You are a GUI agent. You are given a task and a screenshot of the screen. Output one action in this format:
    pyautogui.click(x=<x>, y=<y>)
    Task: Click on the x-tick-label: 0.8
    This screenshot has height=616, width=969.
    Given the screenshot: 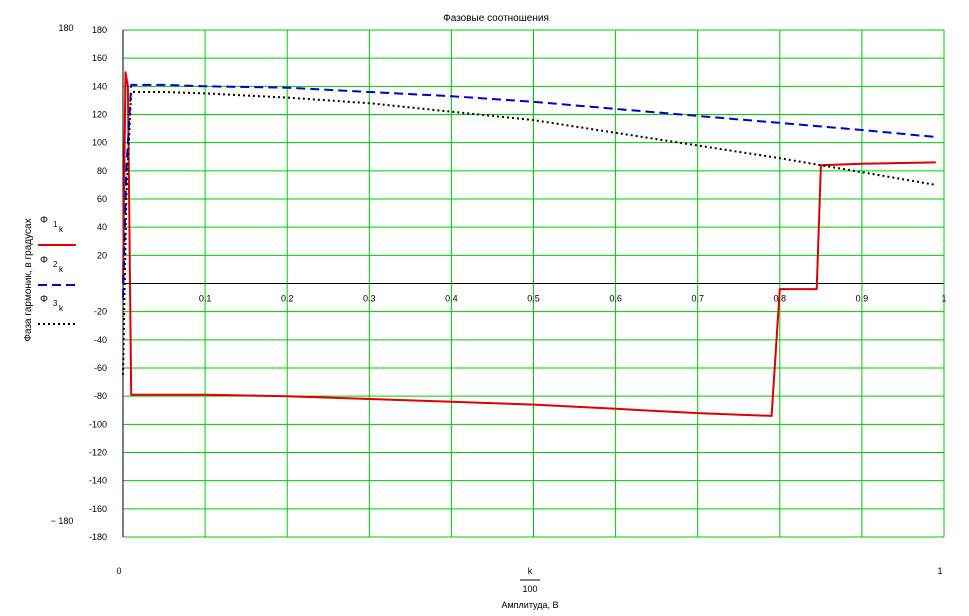 What is the action you would take?
    pyautogui.click(x=780, y=299)
    